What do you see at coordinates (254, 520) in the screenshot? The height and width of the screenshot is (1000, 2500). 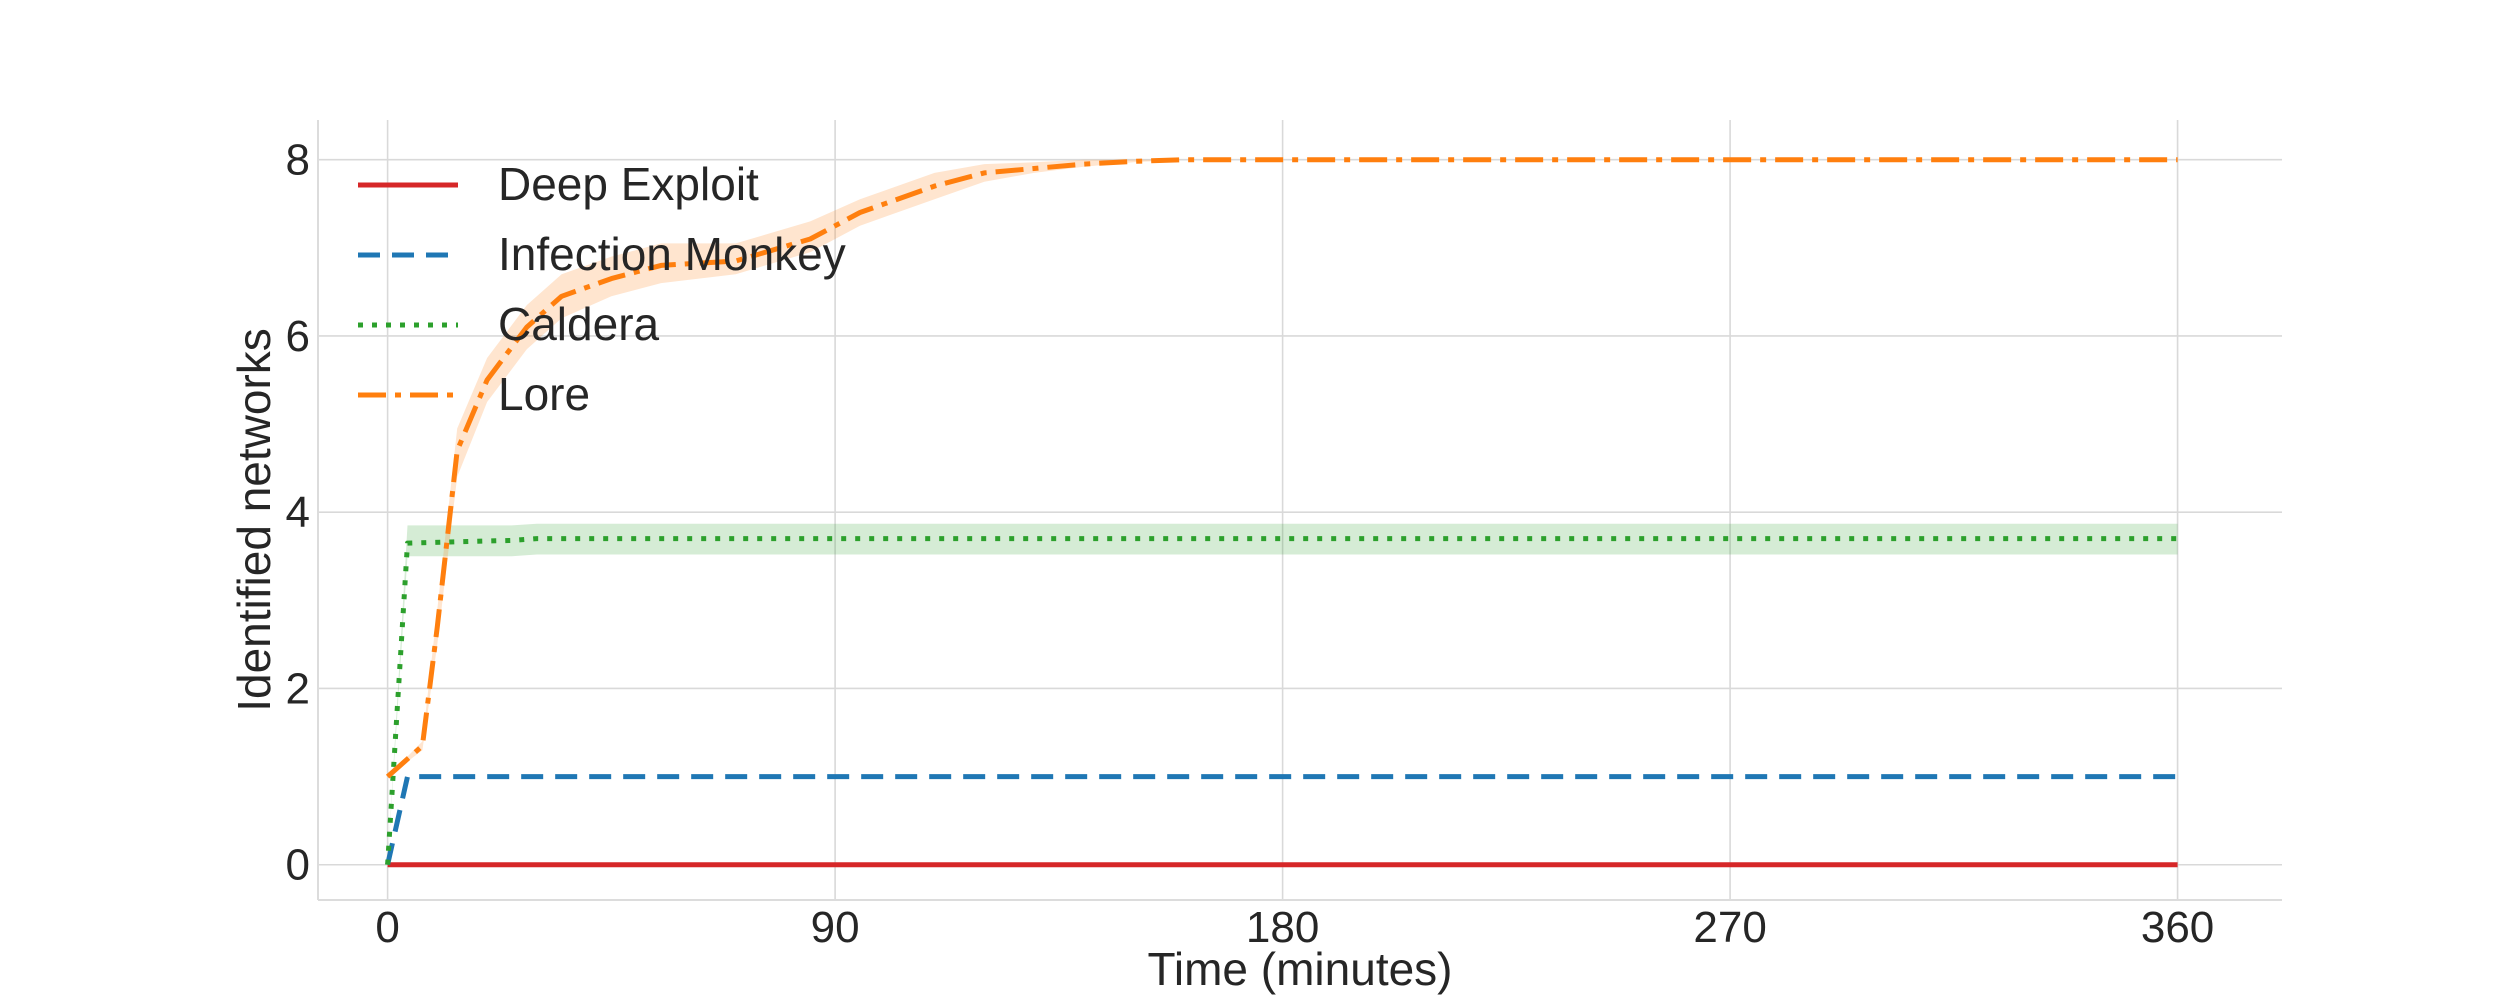 I see `y-axis-label: Identified networks` at bounding box center [254, 520].